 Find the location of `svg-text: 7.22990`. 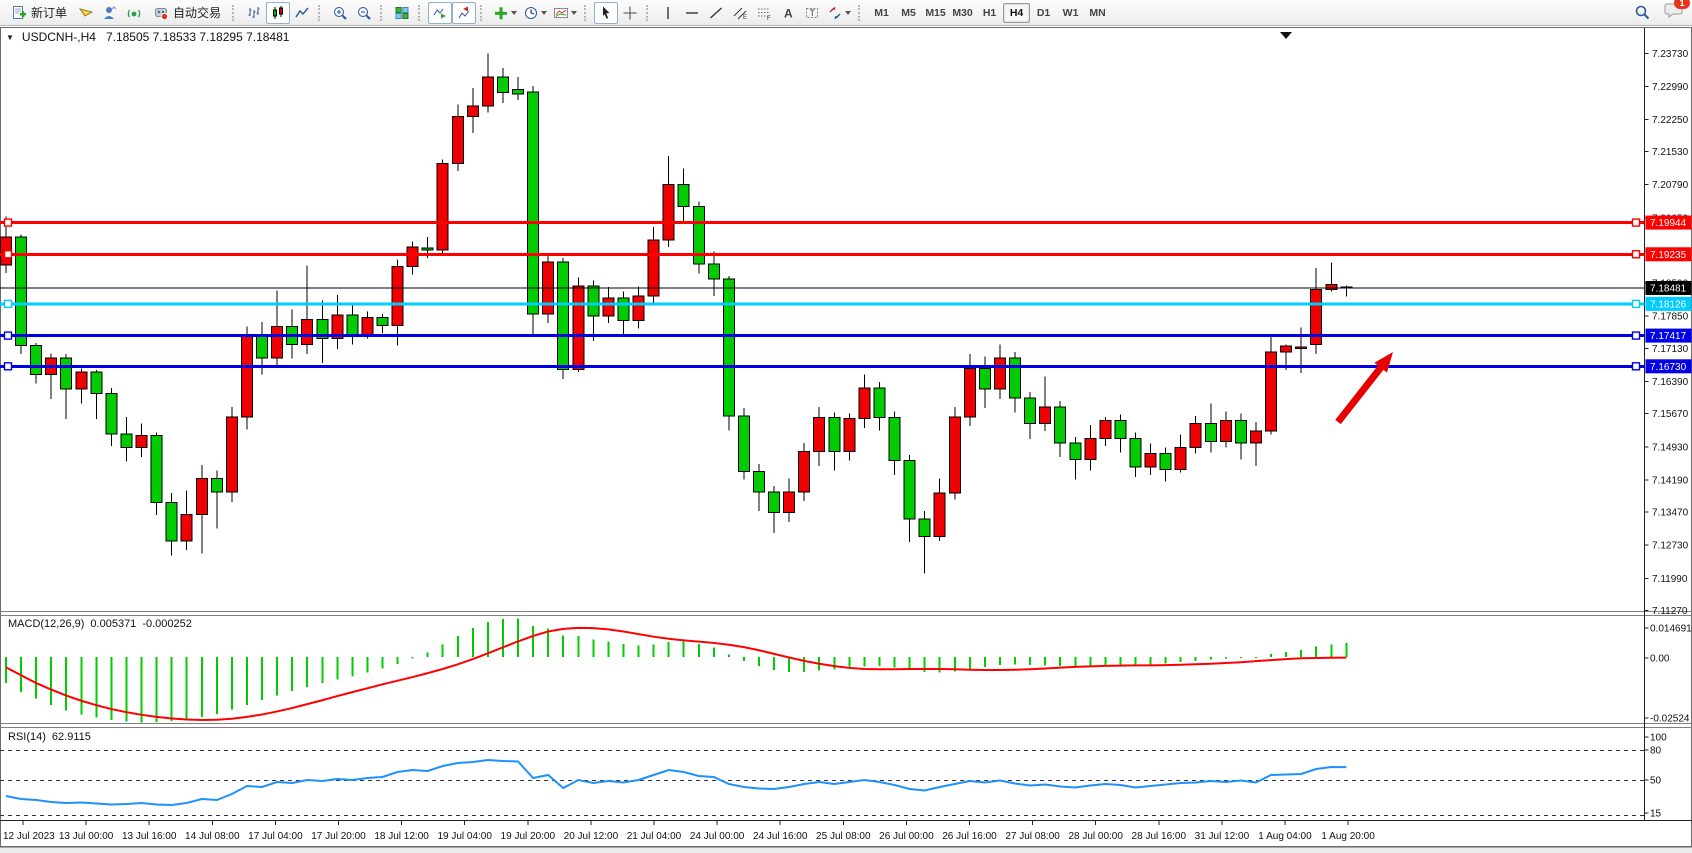

svg-text: 7.22990 is located at coordinates (1670, 87).